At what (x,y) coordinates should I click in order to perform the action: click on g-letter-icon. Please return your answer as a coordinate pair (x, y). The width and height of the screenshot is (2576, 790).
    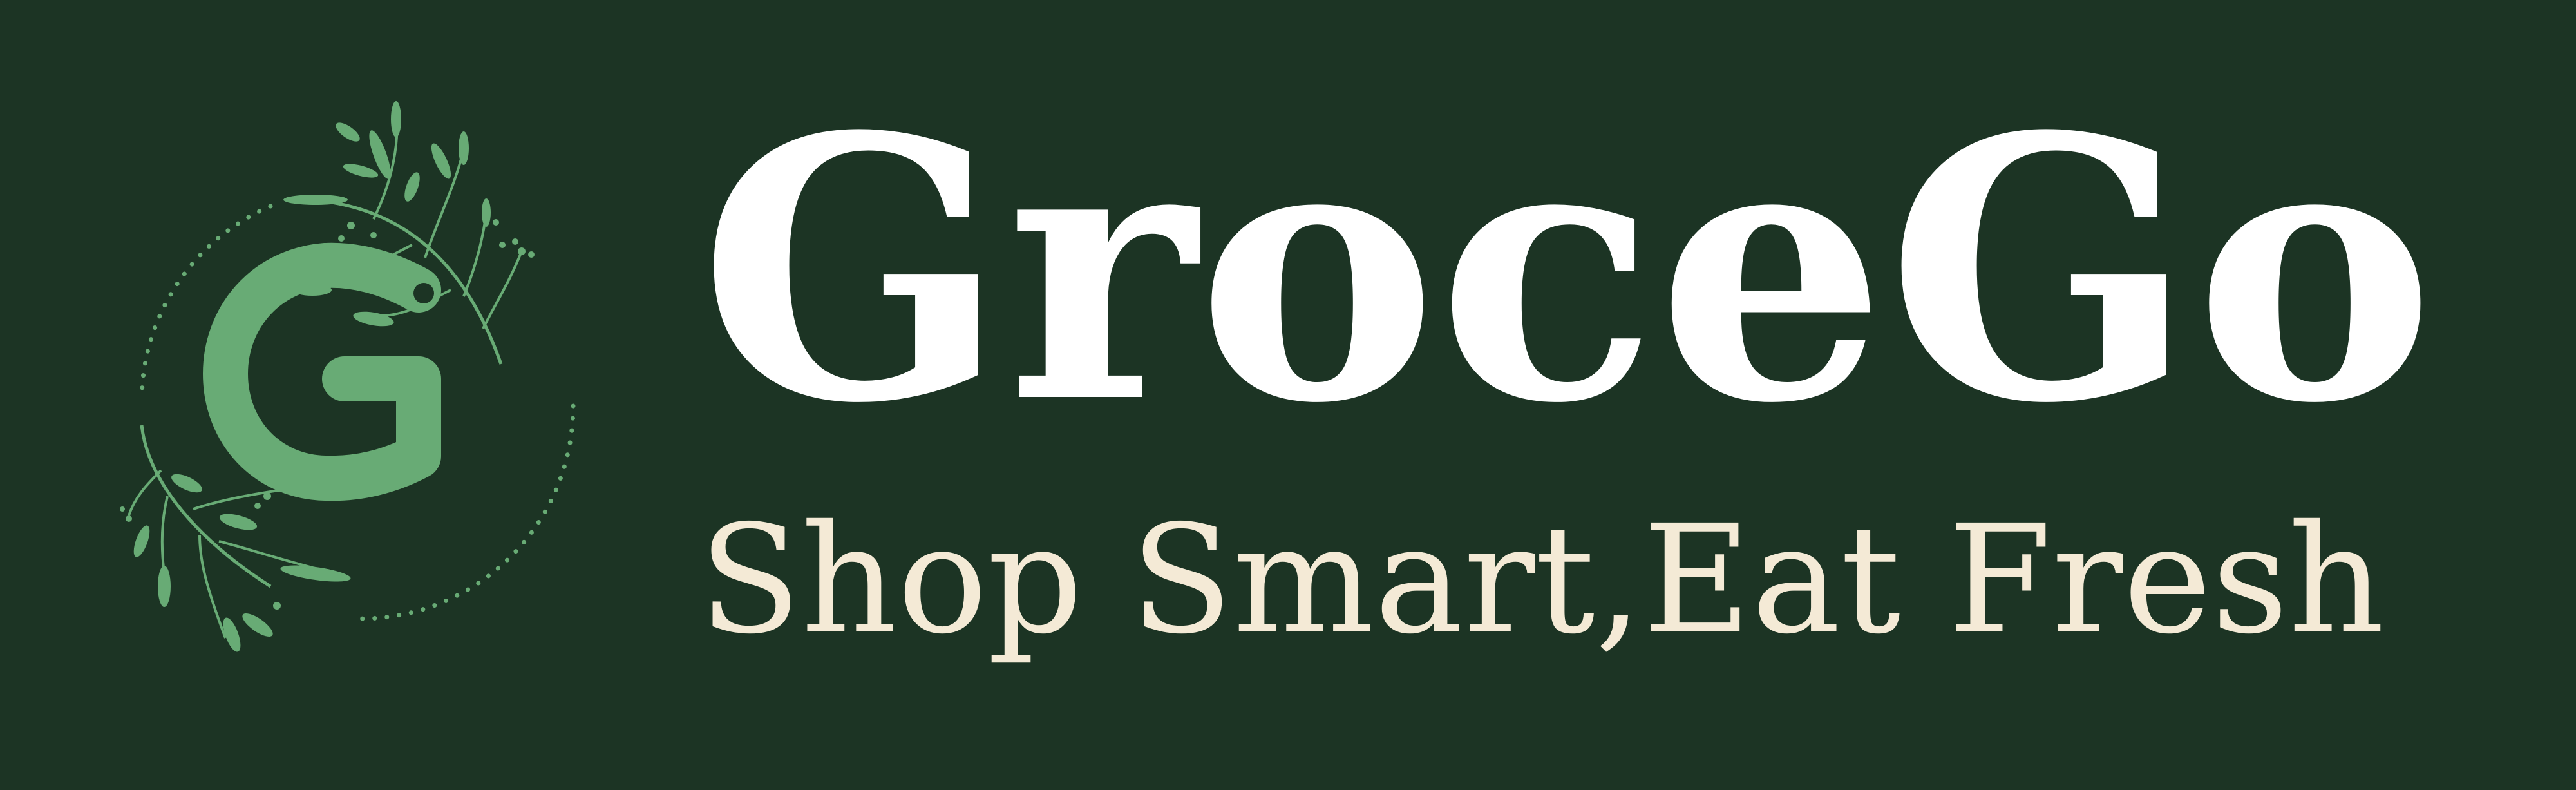
    Looking at the image, I should click on (322, 372).